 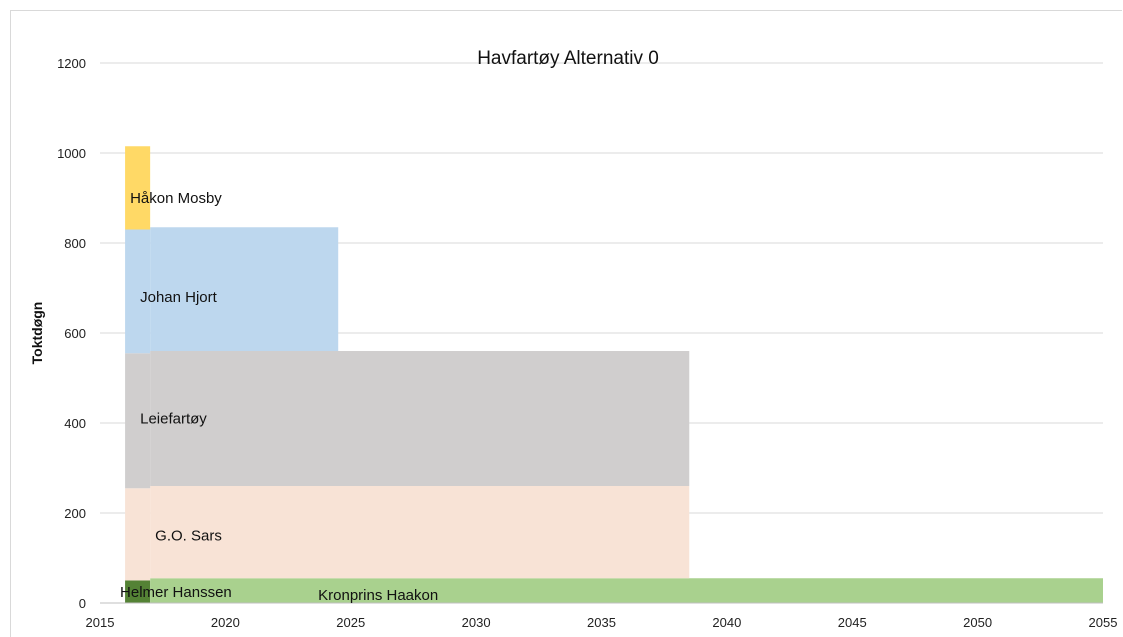 I want to click on x-tick-label: 2035, so click(x=601, y=622).